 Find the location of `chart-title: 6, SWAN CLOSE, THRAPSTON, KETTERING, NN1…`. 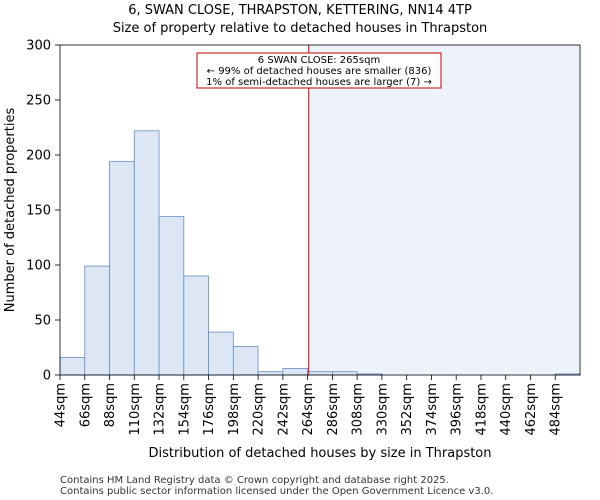

chart-title: 6, SWAN CLOSE, THRAPSTON, KETTERING, NN1… is located at coordinates (300, 10).